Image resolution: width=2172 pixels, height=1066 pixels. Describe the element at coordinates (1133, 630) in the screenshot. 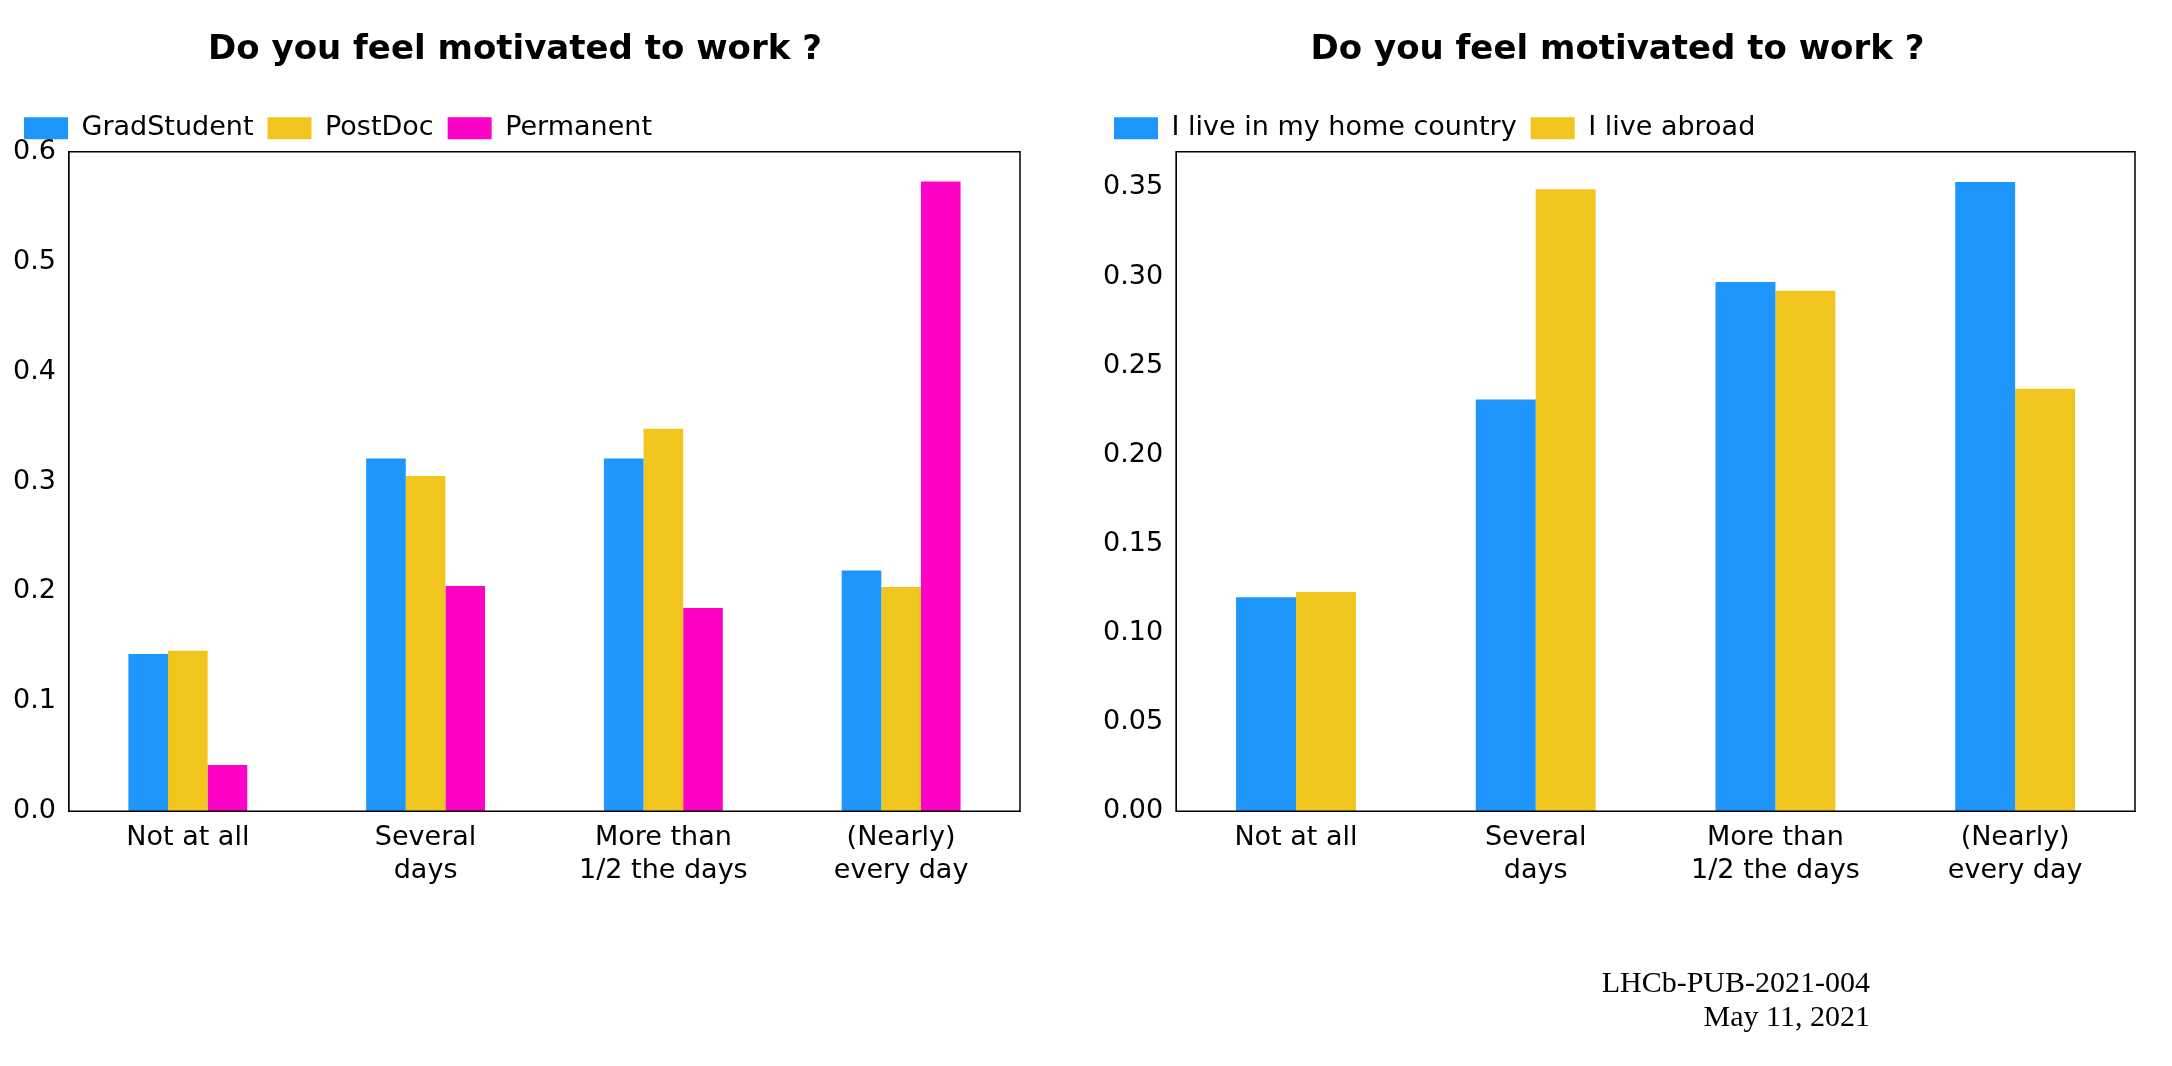

I see `y-tick-label: 0.10` at that location.